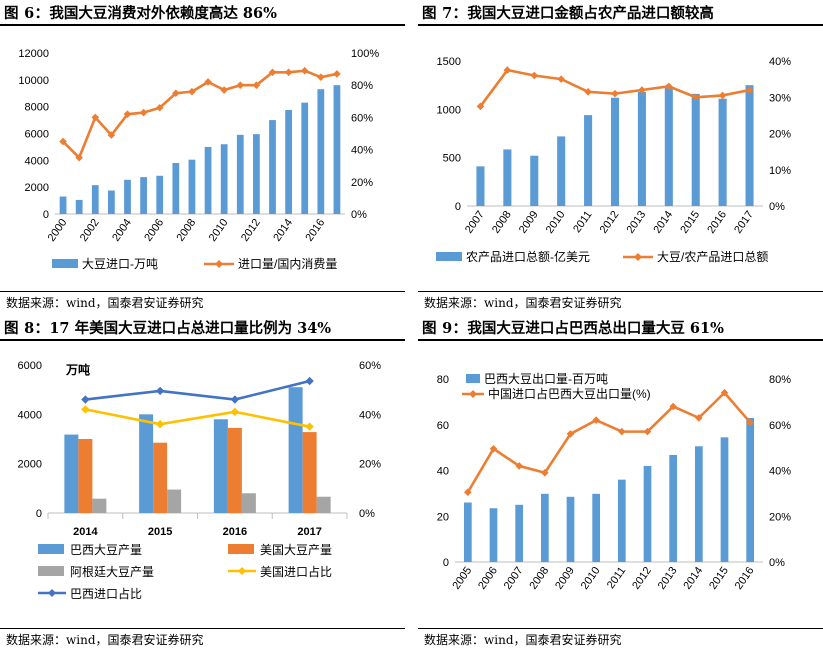 Image resolution: width=823 pixels, height=650 pixels. What do you see at coordinates (717, 222) in the screenshot?
I see `x-tick-label: 2016` at bounding box center [717, 222].